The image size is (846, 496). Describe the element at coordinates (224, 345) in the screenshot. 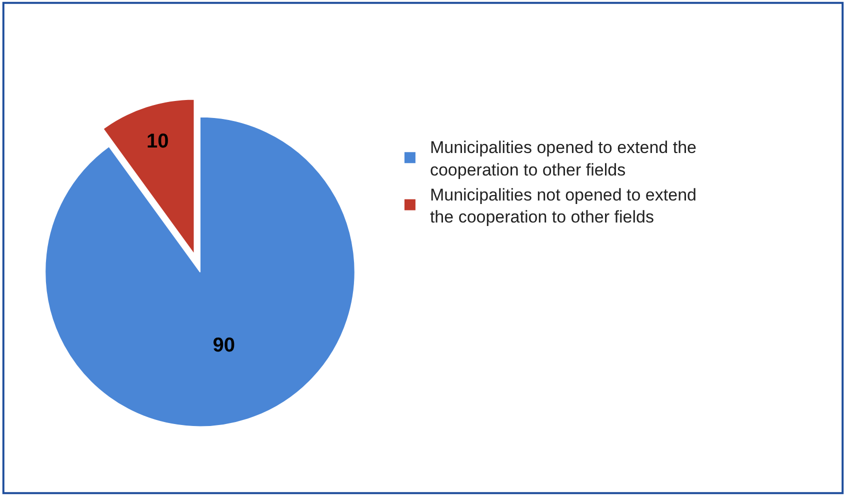

I see `data-label: 90` at that location.